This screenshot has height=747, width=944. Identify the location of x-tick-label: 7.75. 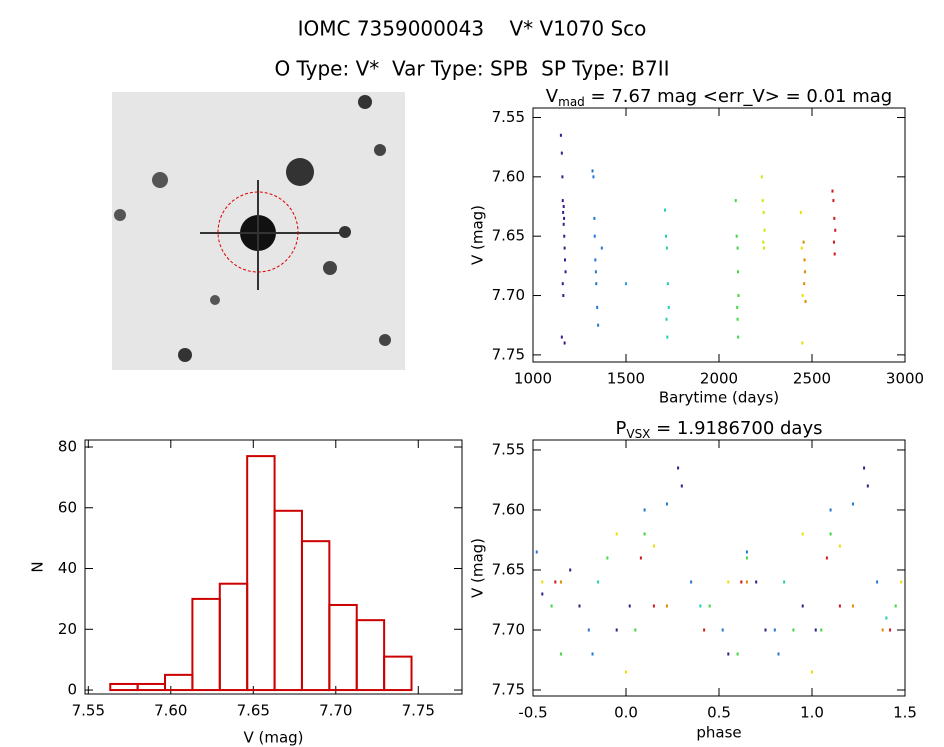
(418, 711).